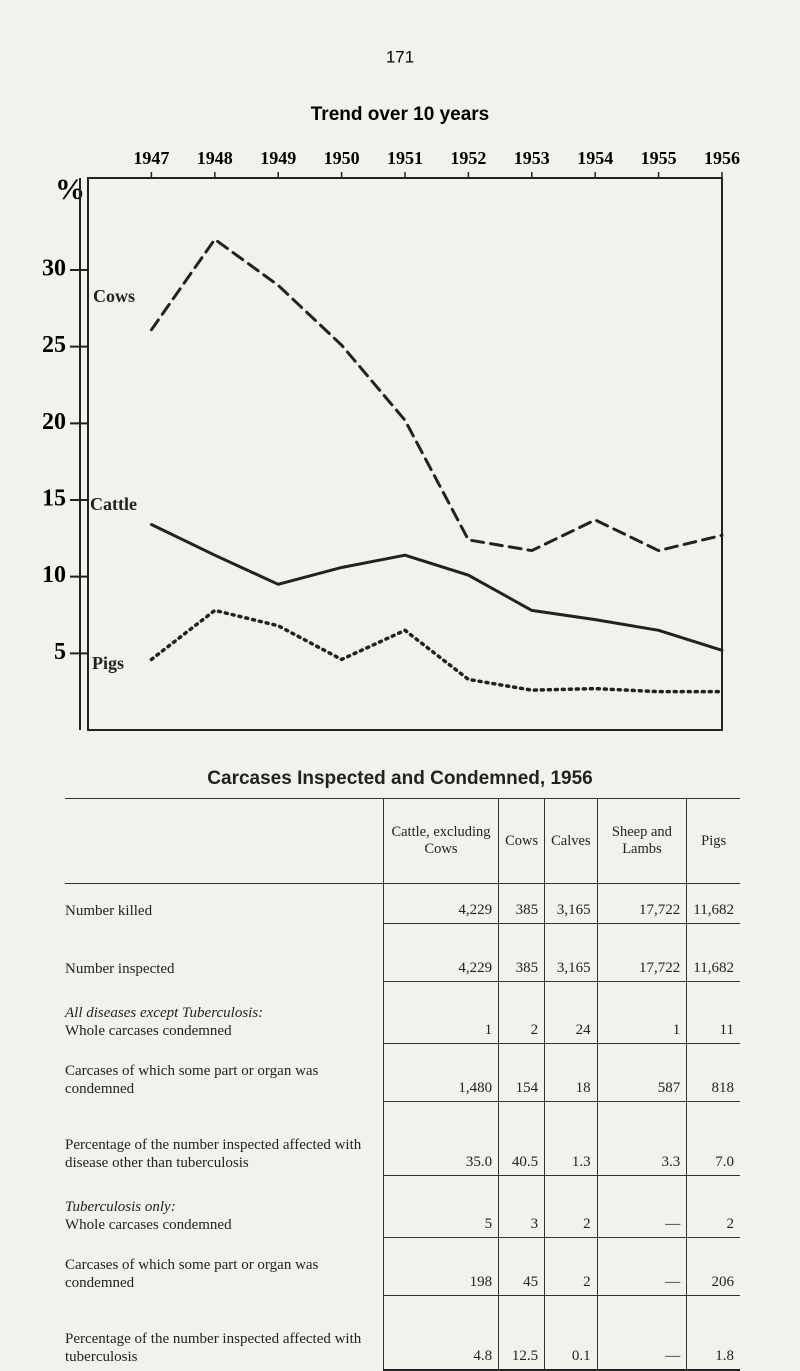  I want to click on chart-title: Trend over 10 years, so click(400, 114).